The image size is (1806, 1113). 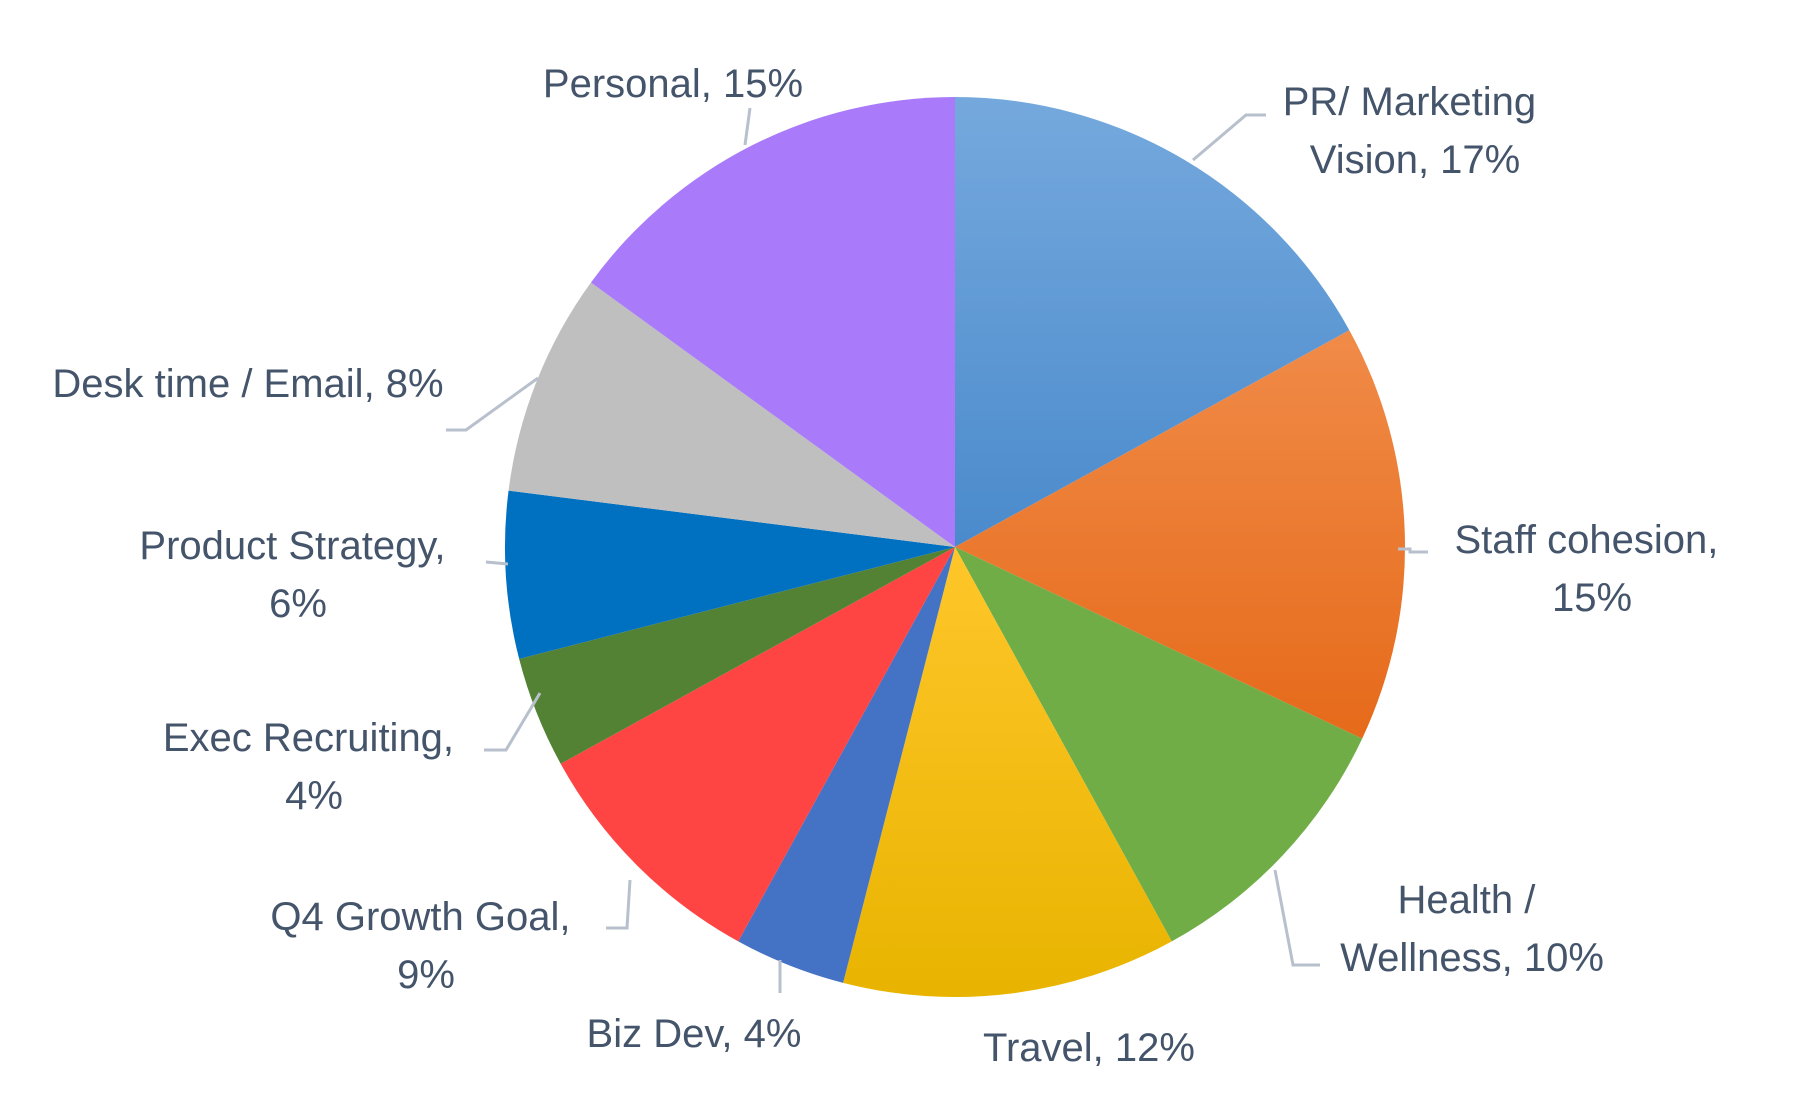 What do you see at coordinates (673, 84) in the screenshot?
I see `label-personal: Personal, 15%` at bounding box center [673, 84].